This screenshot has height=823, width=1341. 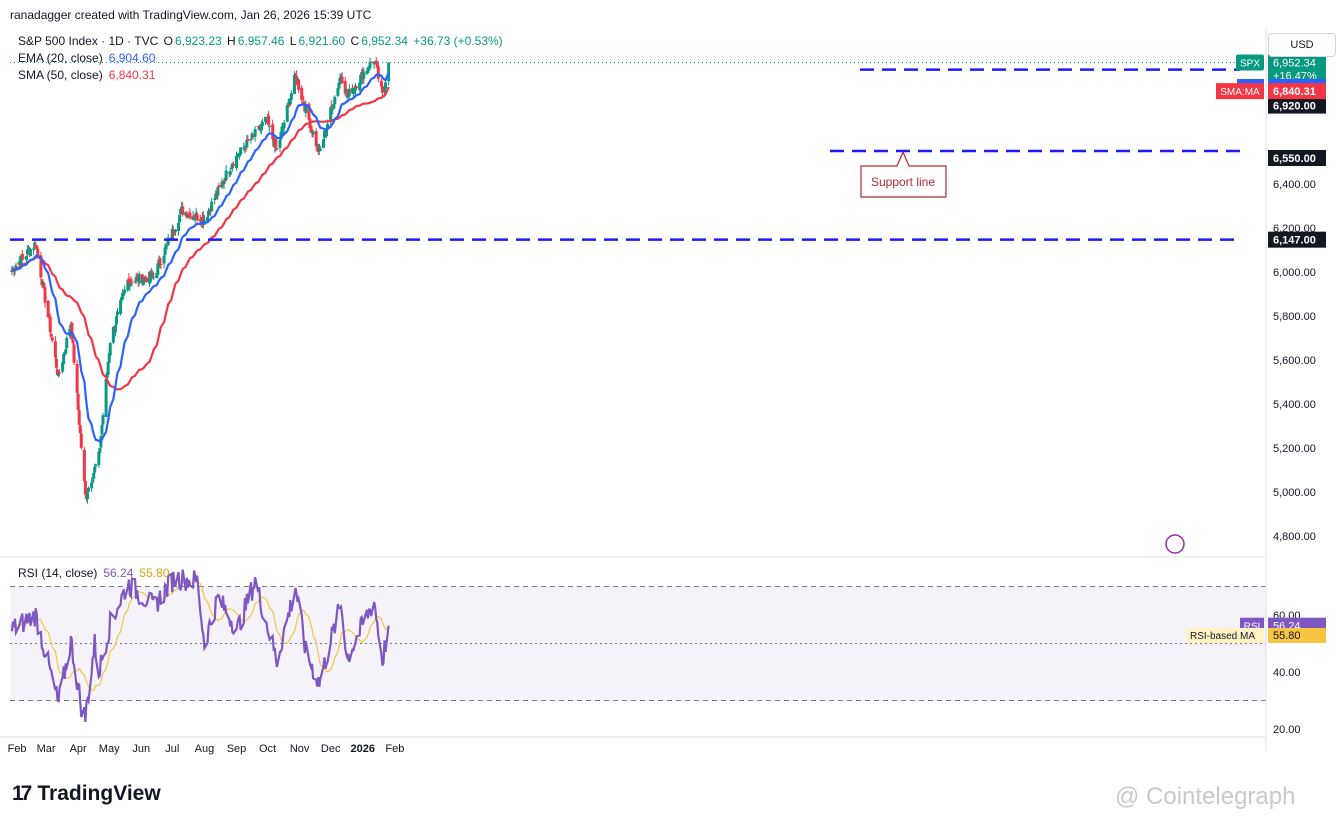 What do you see at coordinates (200, 636) in the screenshot?
I see `rsi-ma-line` at bounding box center [200, 636].